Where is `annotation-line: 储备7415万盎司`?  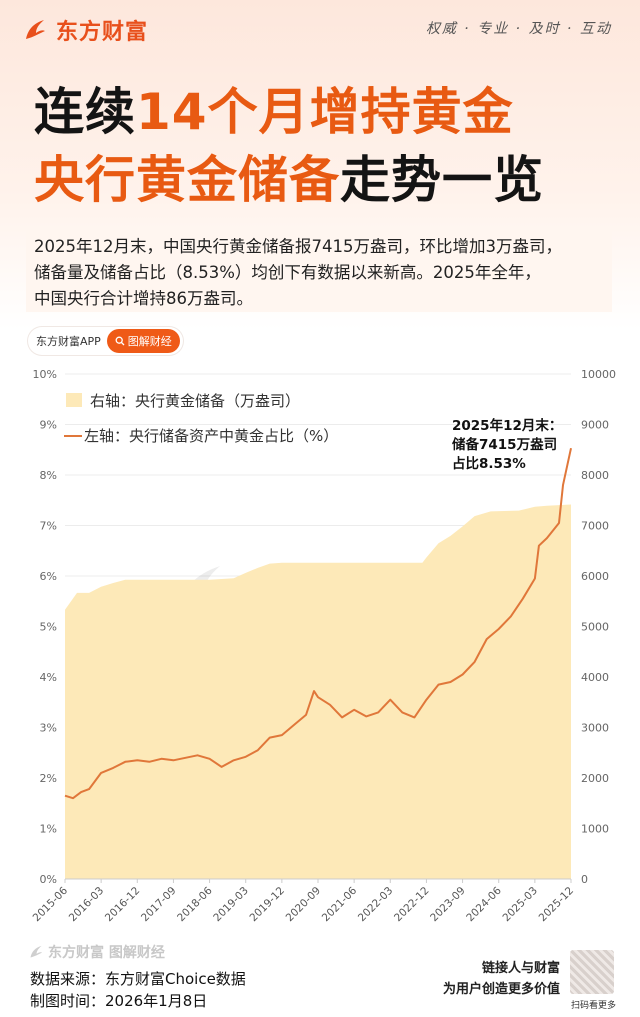
annotation-line: 储备7415万盎司 is located at coordinates (504, 444).